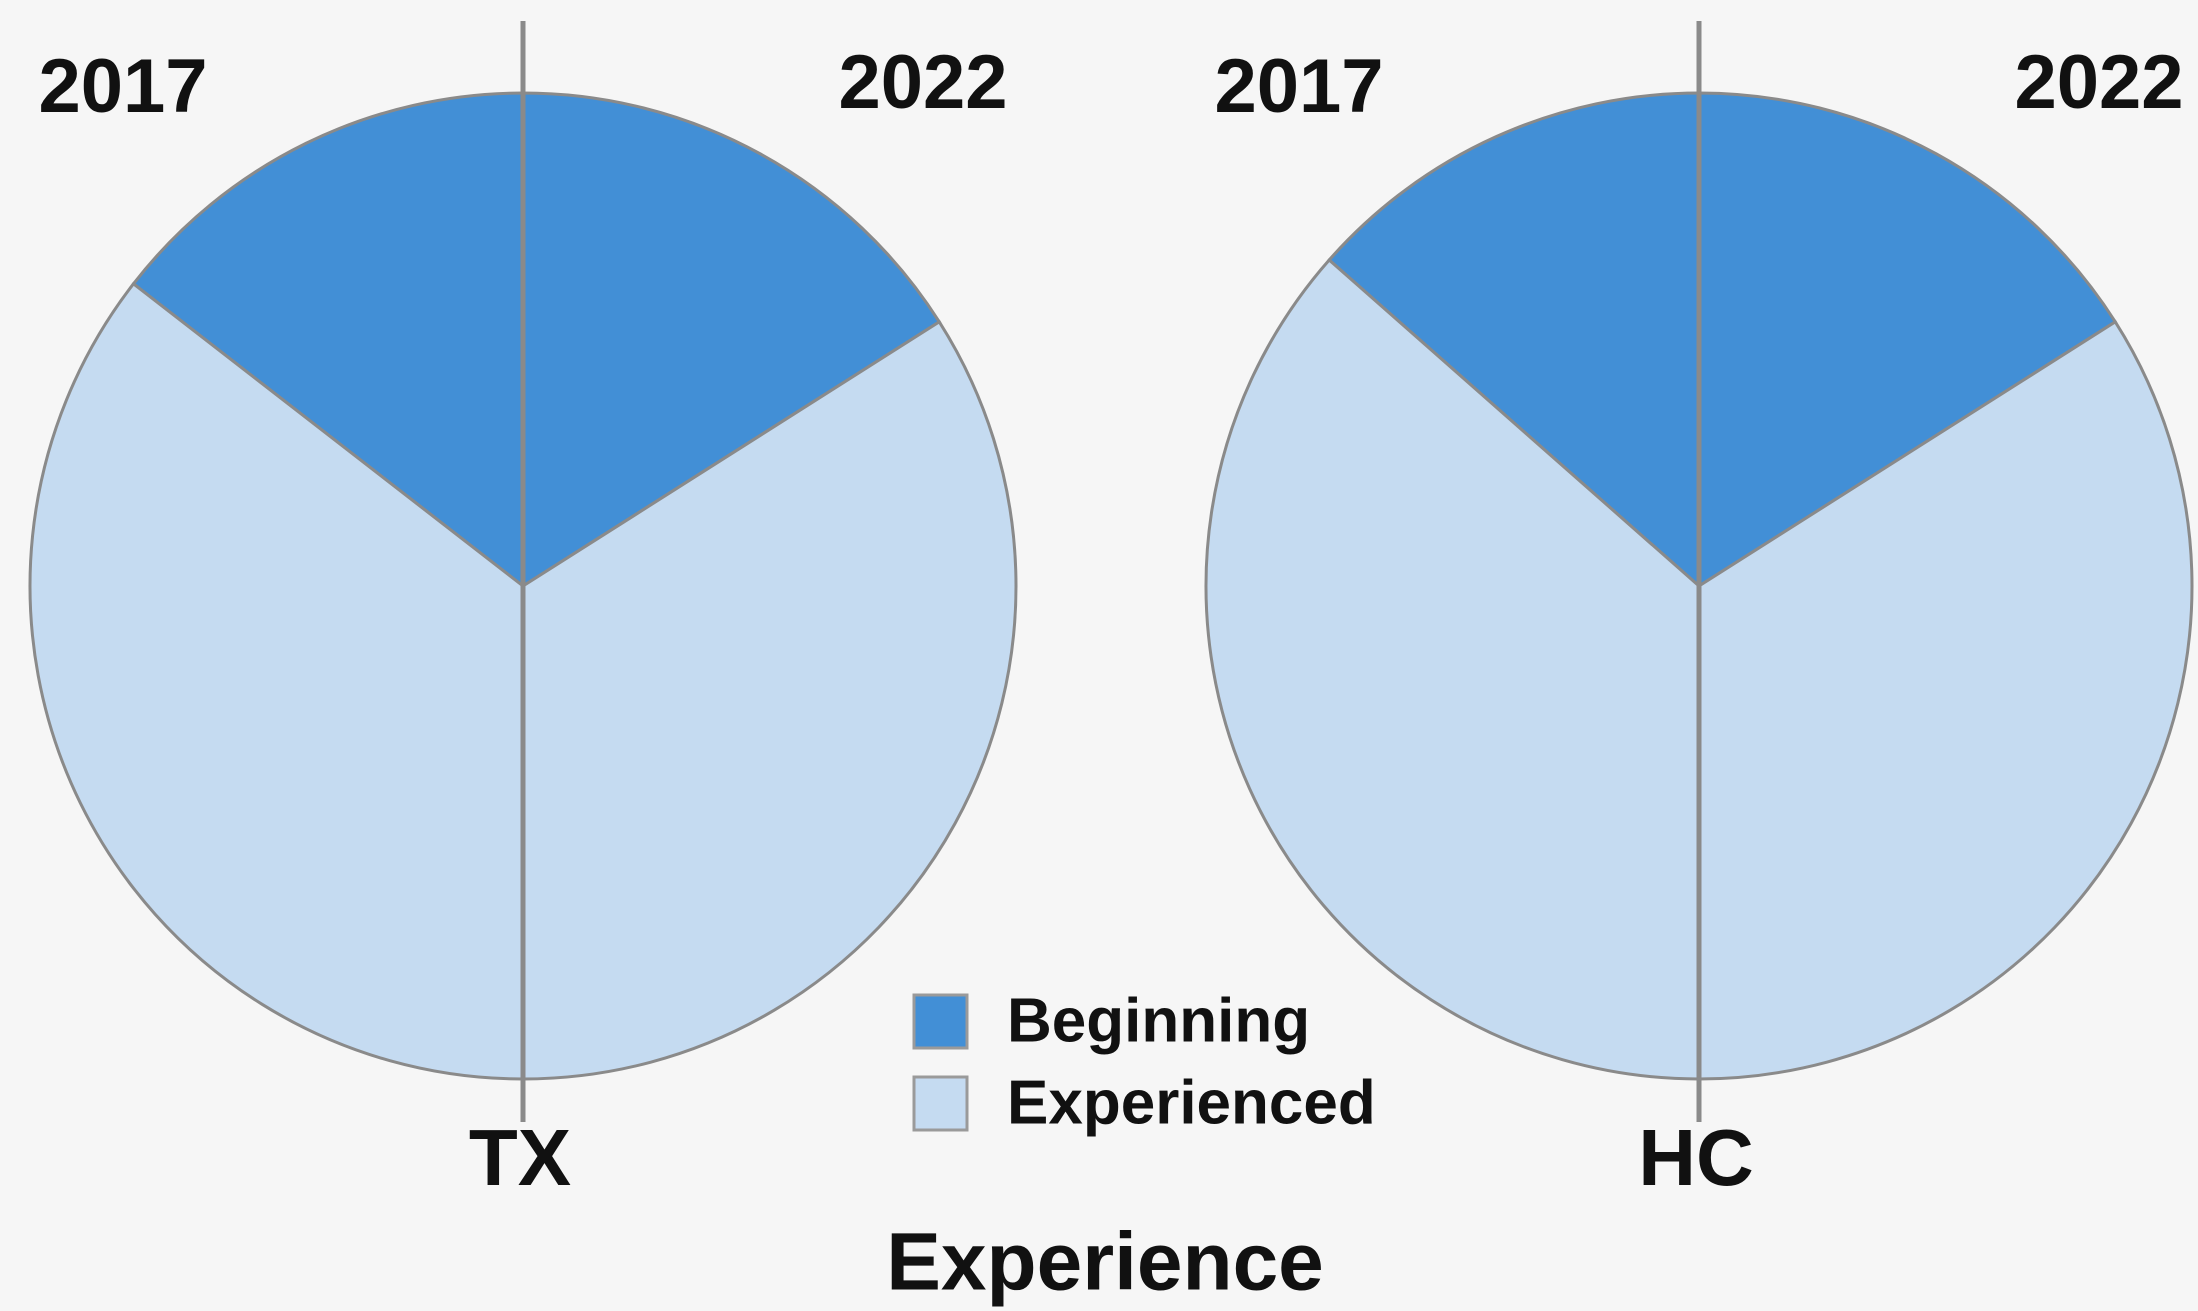 The height and width of the screenshot is (1311, 2198). I want to click on chart-title: Experience, so click(1105, 1262).